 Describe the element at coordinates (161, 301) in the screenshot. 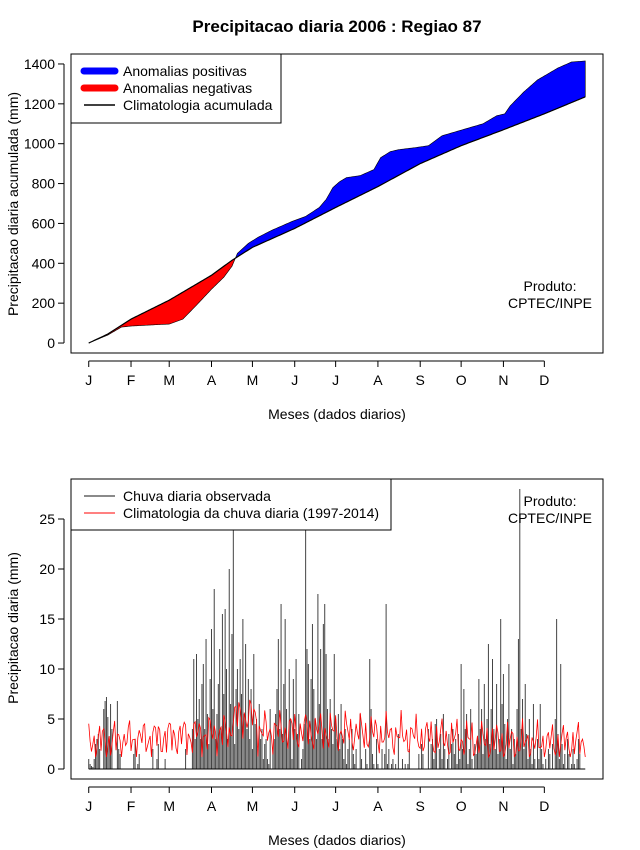

I see `negative-anomaly-area` at that location.